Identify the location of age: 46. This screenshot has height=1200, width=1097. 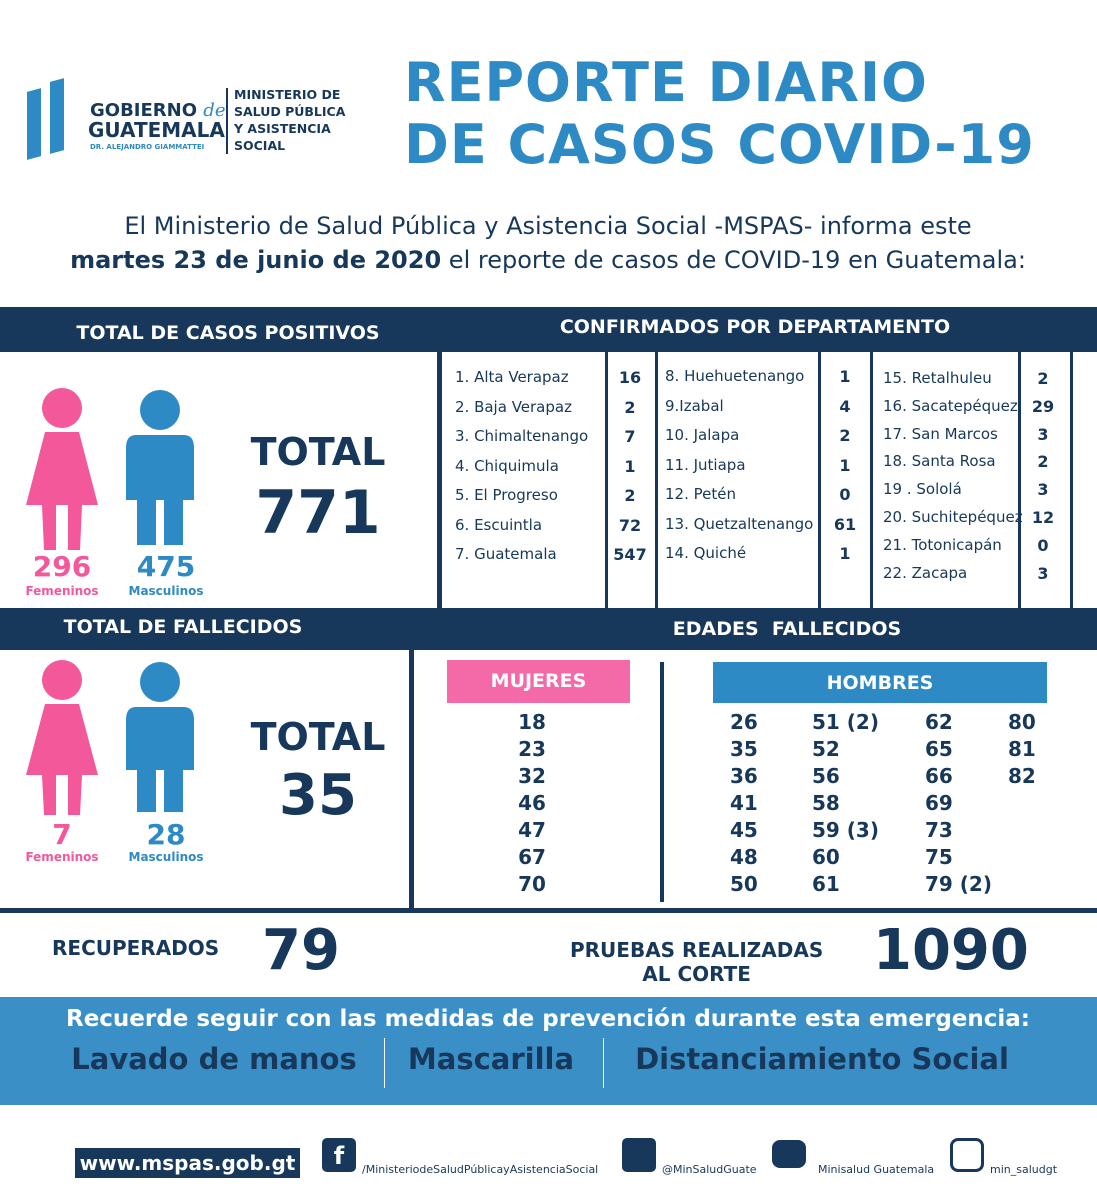
(532, 803).